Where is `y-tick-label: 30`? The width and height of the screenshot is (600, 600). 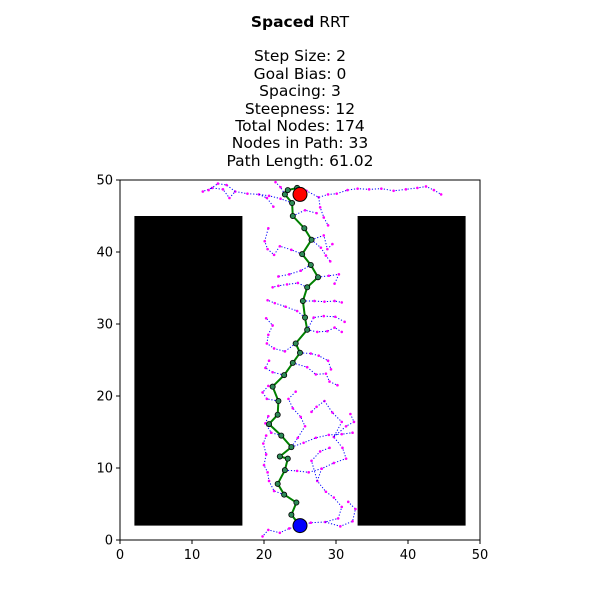
y-tick-label: 30 is located at coordinates (104, 325).